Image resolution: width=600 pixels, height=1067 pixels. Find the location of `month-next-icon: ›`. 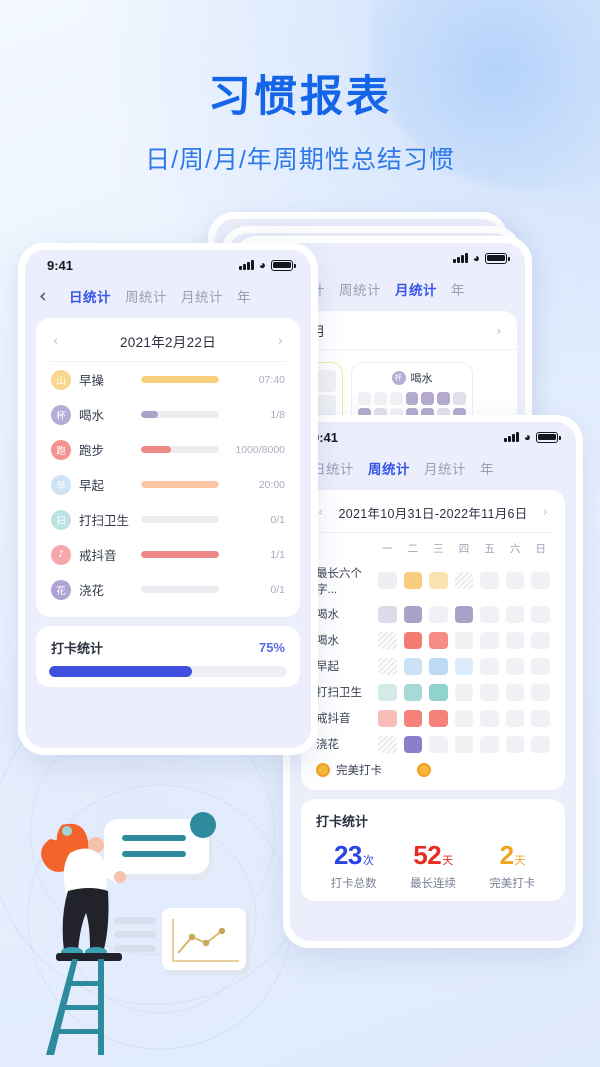

month-next-icon: › is located at coordinates (498, 330).